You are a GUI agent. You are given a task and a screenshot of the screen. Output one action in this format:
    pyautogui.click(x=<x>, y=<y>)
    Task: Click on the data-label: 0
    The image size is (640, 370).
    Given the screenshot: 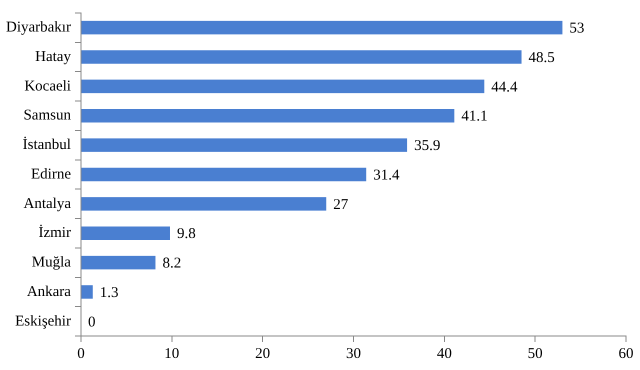 What is the action you would take?
    pyautogui.click(x=92, y=322)
    